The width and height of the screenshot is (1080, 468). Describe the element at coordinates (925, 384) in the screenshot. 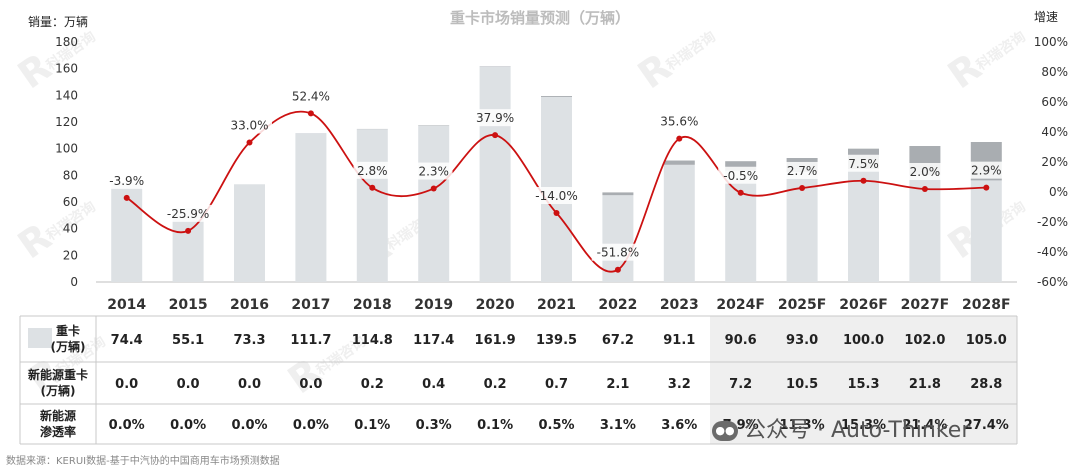

I see `table-cell: 21.8` at that location.